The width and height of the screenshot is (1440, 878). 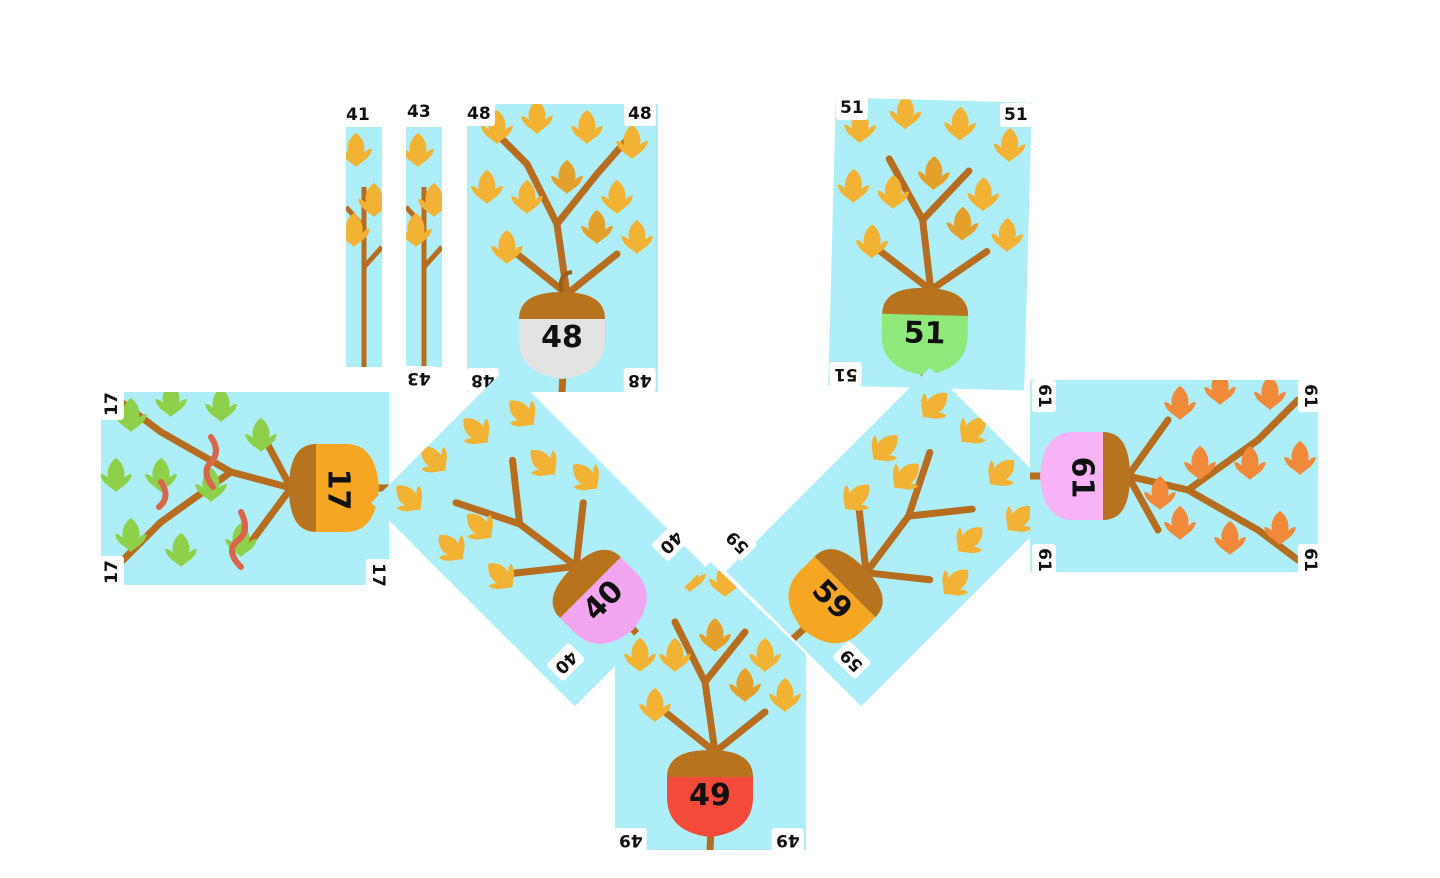 What do you see at coordinates (377, 575) in the screenshot?
I see `card-17-corner-value-br: 17` at bounding box center [377, 575].